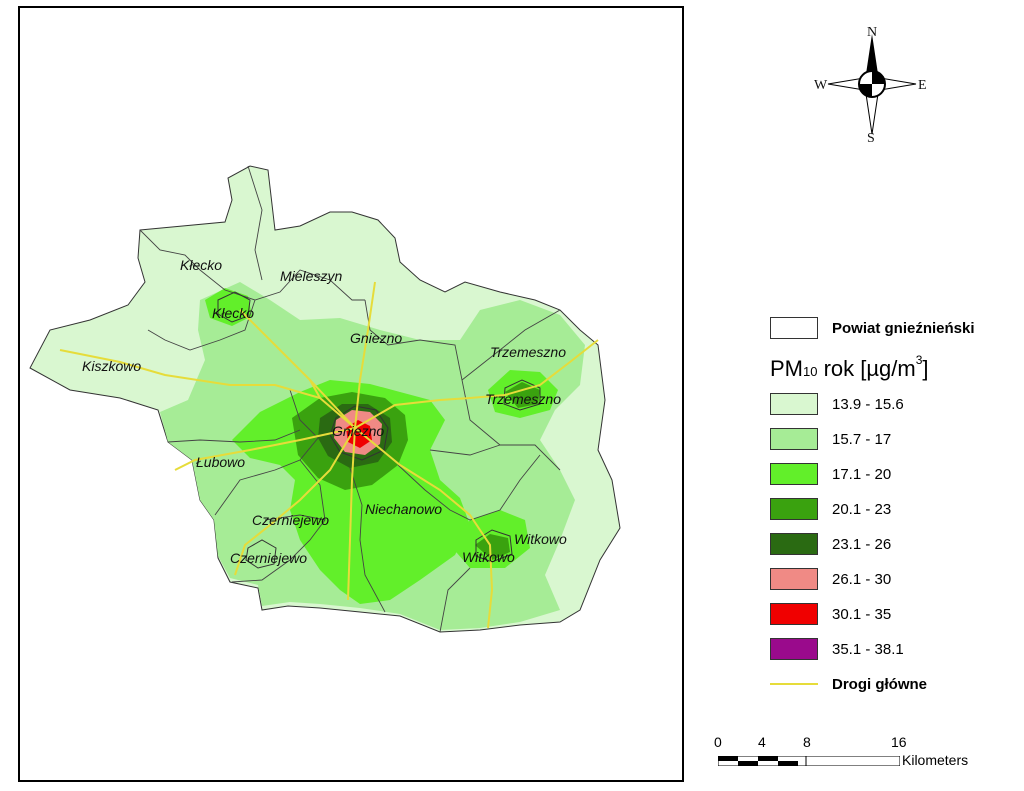  I want to click on legend-roads-line, so click(794, 684).